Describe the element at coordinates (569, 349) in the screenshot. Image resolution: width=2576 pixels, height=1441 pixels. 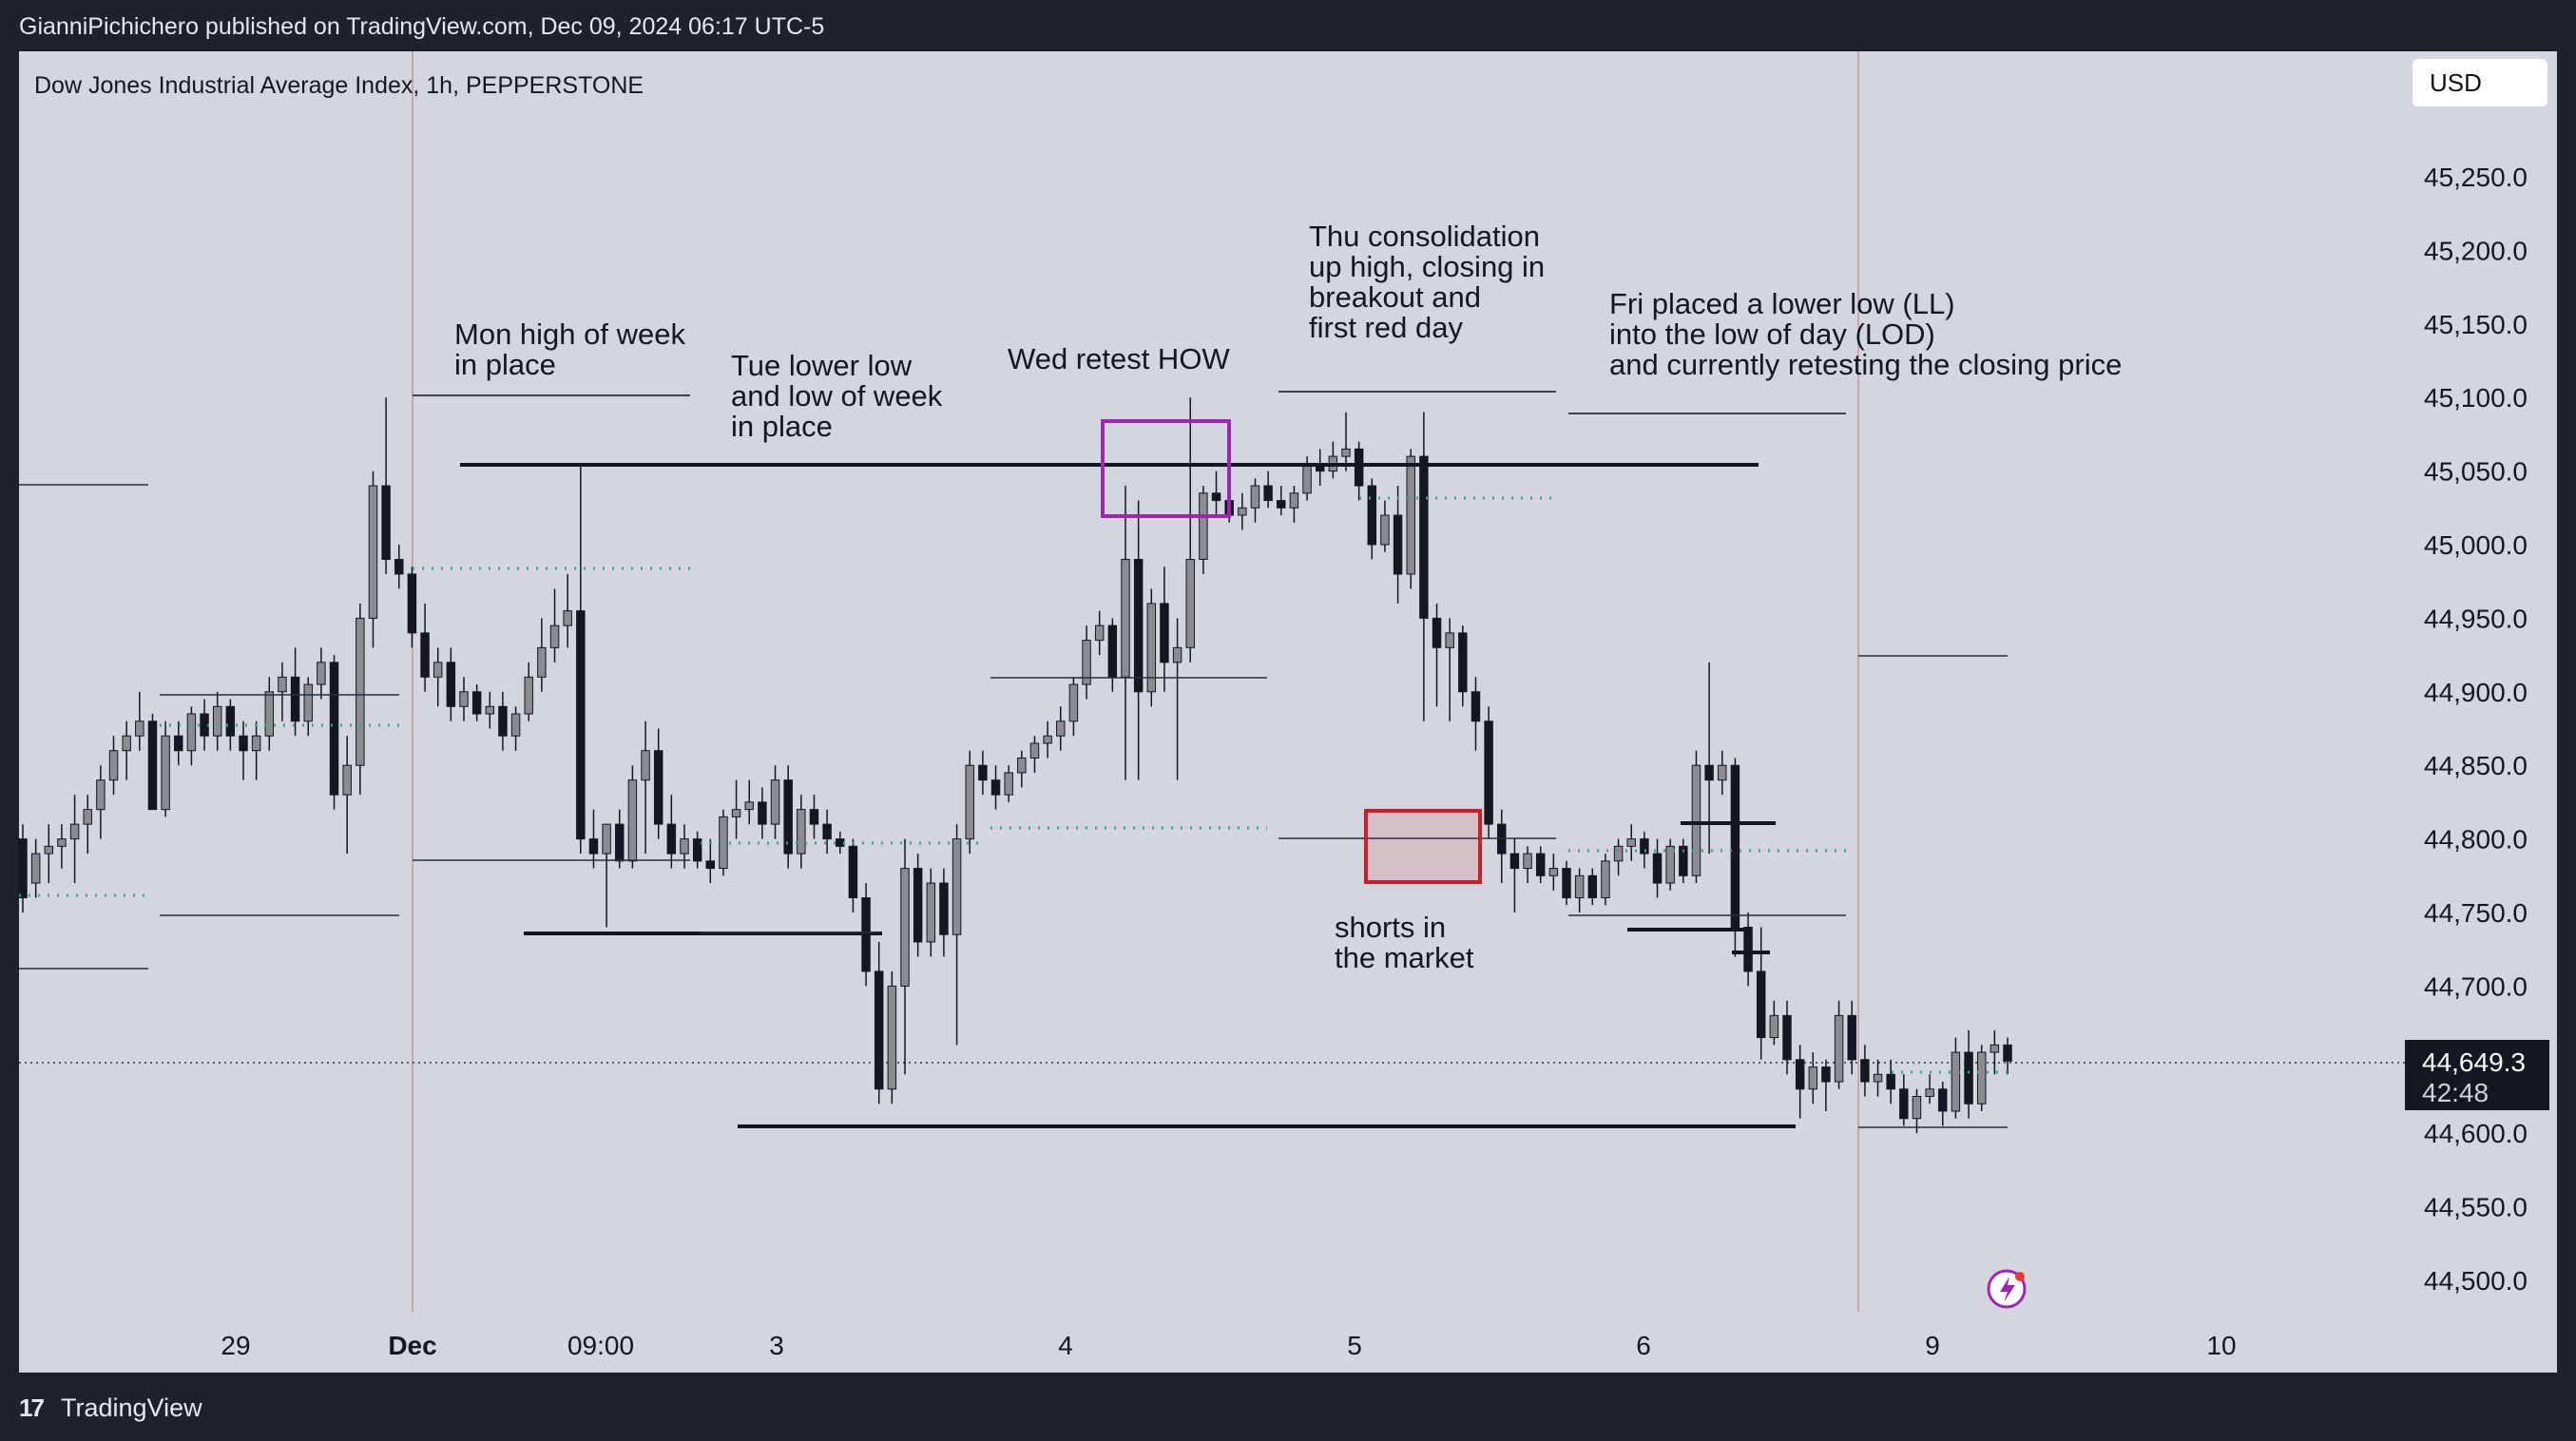
I see `annotation-mon: Mon high of week in place` at that location.